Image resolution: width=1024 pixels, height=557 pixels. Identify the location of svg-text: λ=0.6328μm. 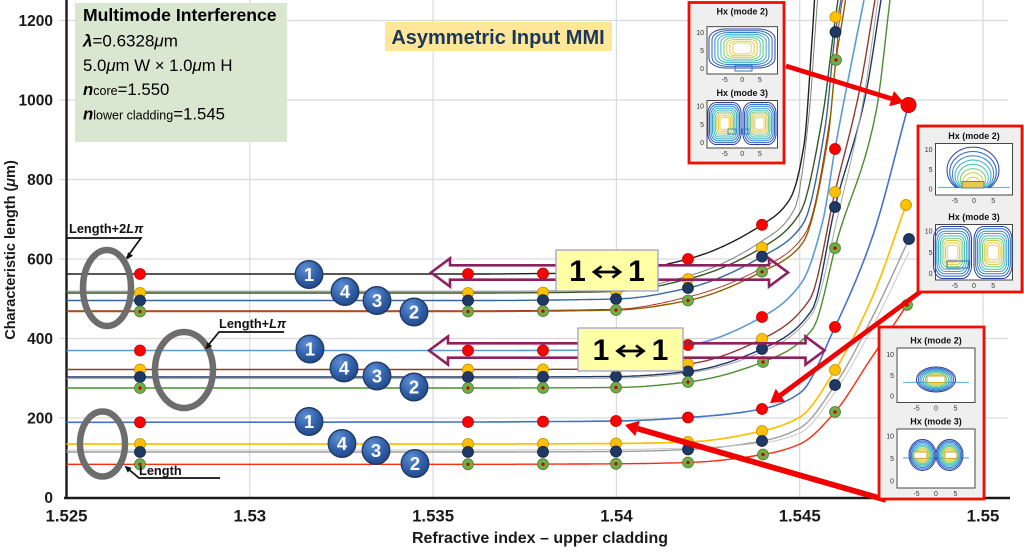
(130, 41).